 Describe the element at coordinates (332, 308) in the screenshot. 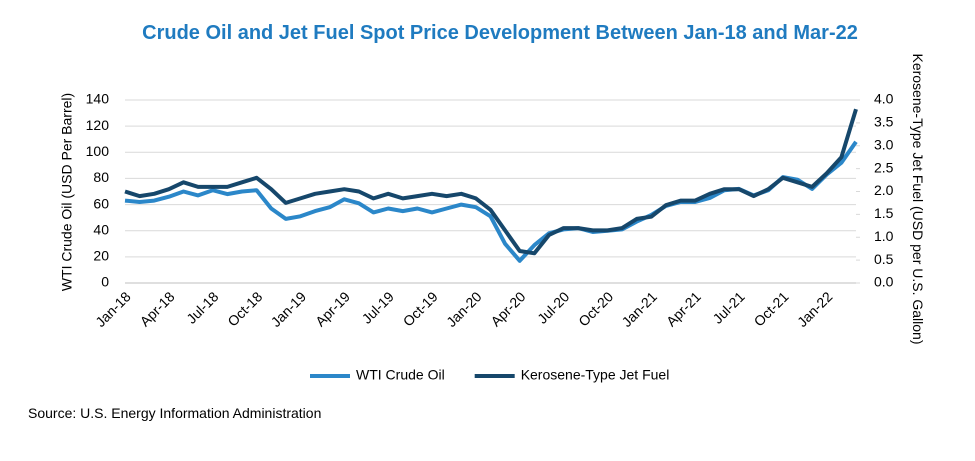

I see `x-tick-label: Apr-19` at that location.